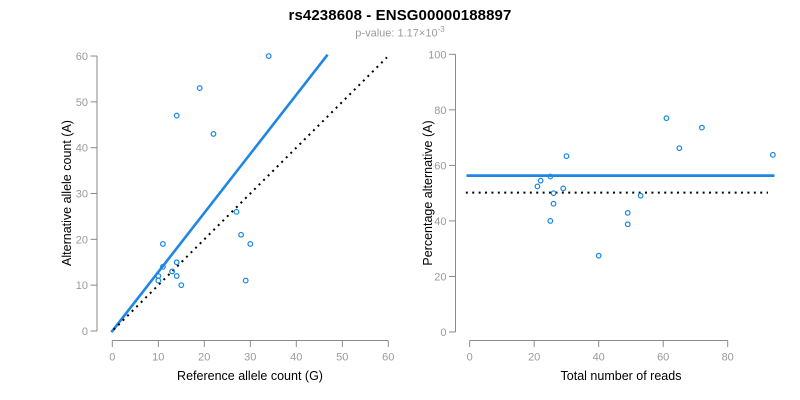 This screenshot has height=400, width=800. I want to click on y-tick-label: 30, so click(82, 195).